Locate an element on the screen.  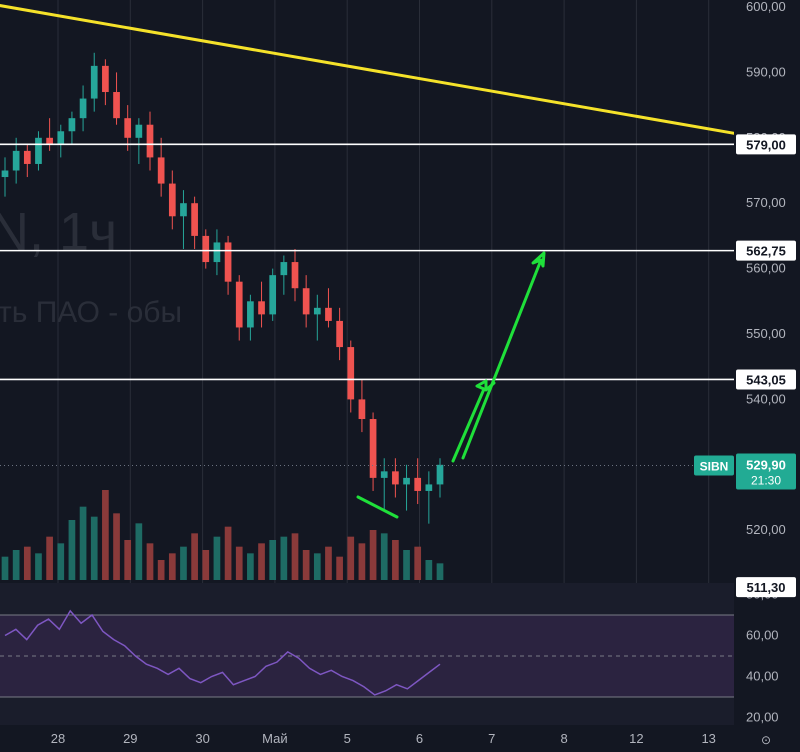
price-tick-label: 600,00 is located at coordinates (766, 7).